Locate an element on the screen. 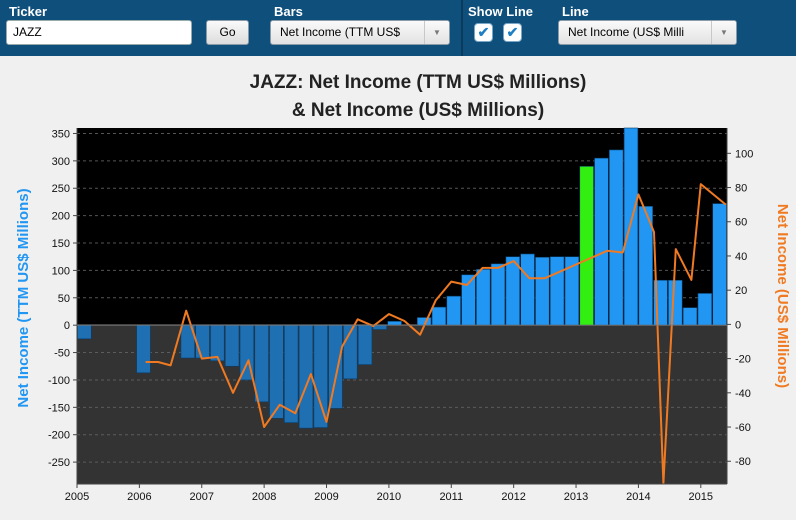 This screenshot has height=520, width=796. show-line-checkbox: ✔ is located at coordinates (512, 32).